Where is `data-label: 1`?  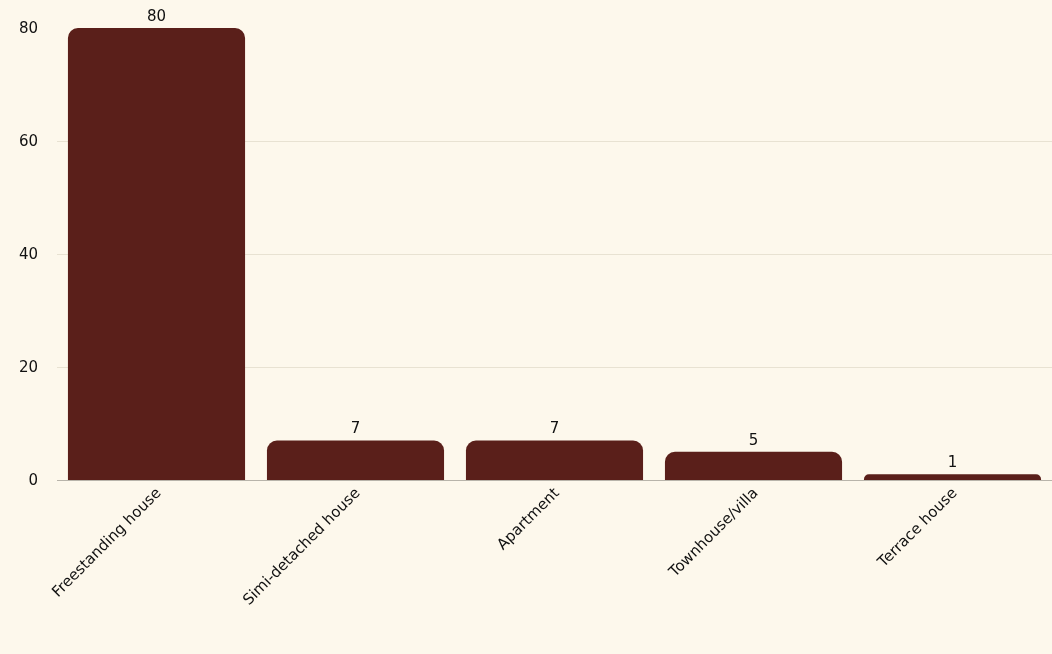 data-label: 1 is located at coordinates (952, 462).